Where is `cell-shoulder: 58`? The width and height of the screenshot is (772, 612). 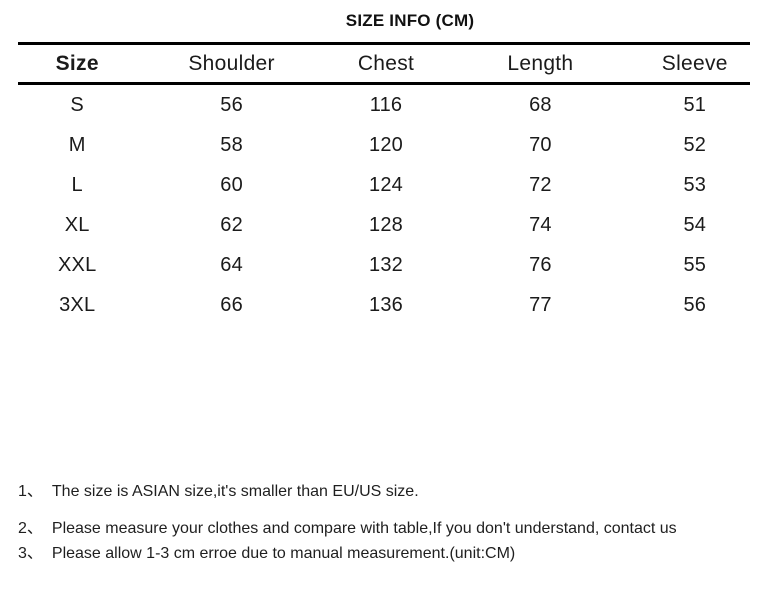
cell-shoulder: 58 is located at coordinates (231, 144).